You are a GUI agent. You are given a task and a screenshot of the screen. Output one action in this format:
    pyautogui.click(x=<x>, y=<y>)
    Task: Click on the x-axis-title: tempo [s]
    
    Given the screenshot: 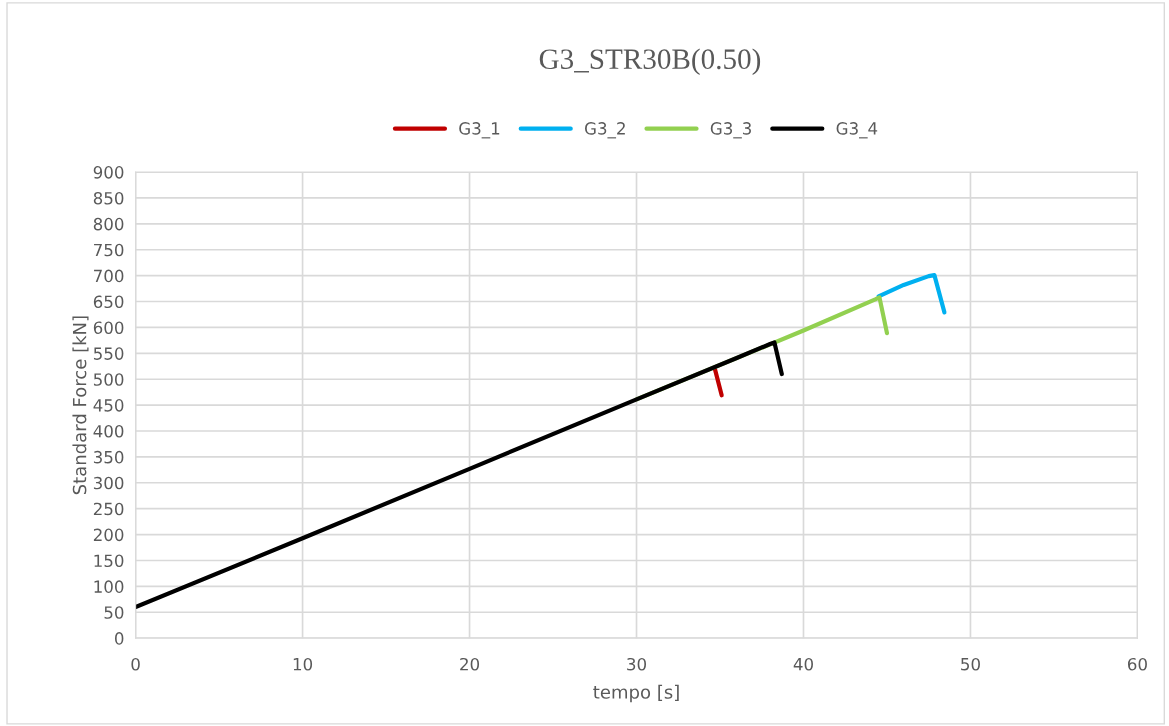 What is the action you would take?
    pyautogui.click(x=636, y=693)
    